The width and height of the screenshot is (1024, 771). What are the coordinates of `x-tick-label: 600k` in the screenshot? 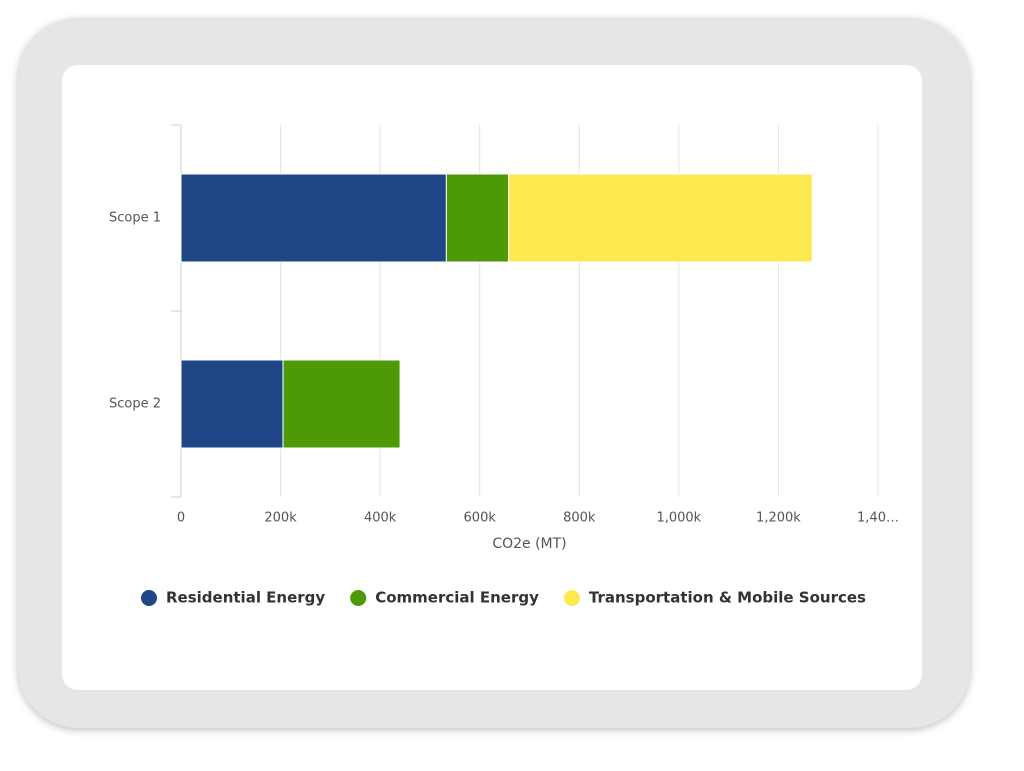 It's located at (480, 518).